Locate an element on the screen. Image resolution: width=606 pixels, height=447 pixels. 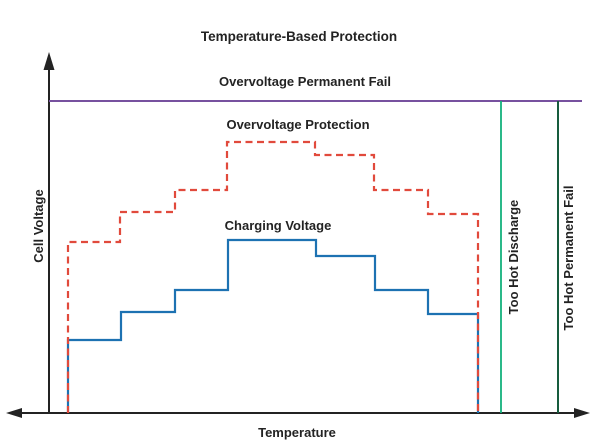
too-hot-discharge-label: Too Hot Discharge is located at coordinates (513, 257).